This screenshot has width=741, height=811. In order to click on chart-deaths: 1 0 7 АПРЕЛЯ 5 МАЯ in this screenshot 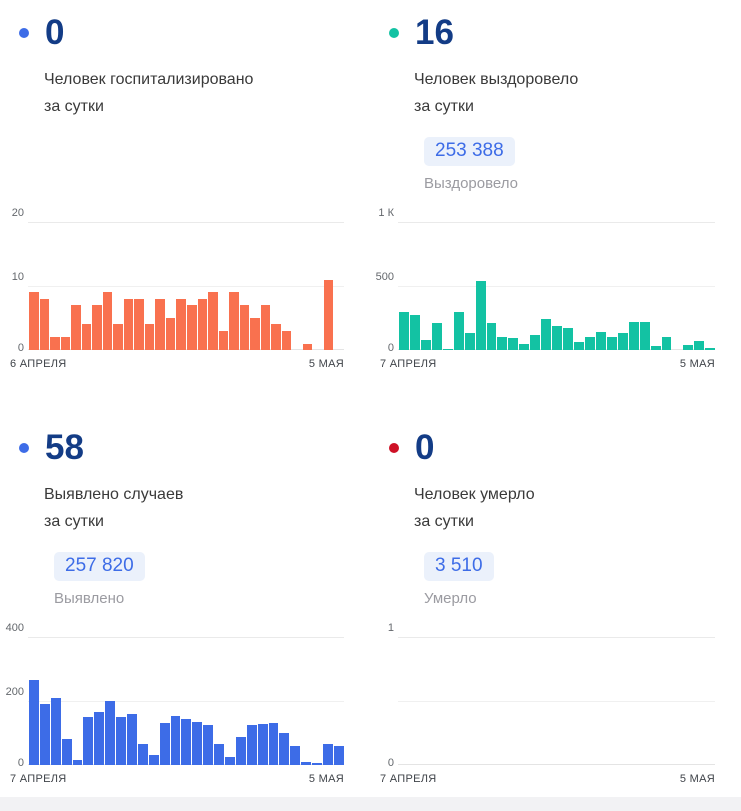, I will do `click(555, 703)`.